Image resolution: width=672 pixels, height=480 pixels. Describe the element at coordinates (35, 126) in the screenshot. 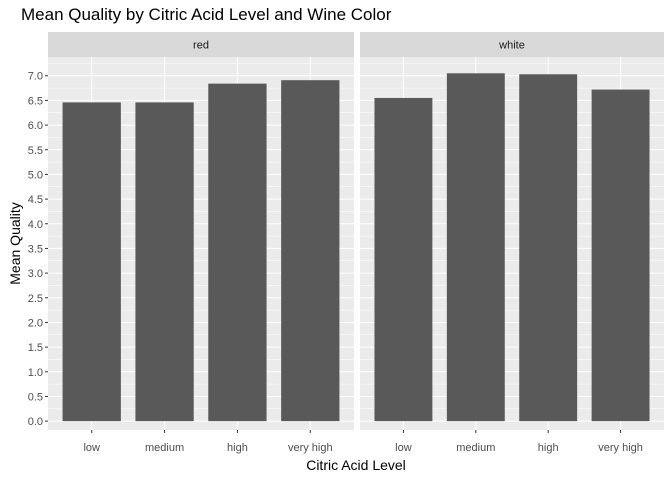

I see `y-tick-label: 6.0` at that location.